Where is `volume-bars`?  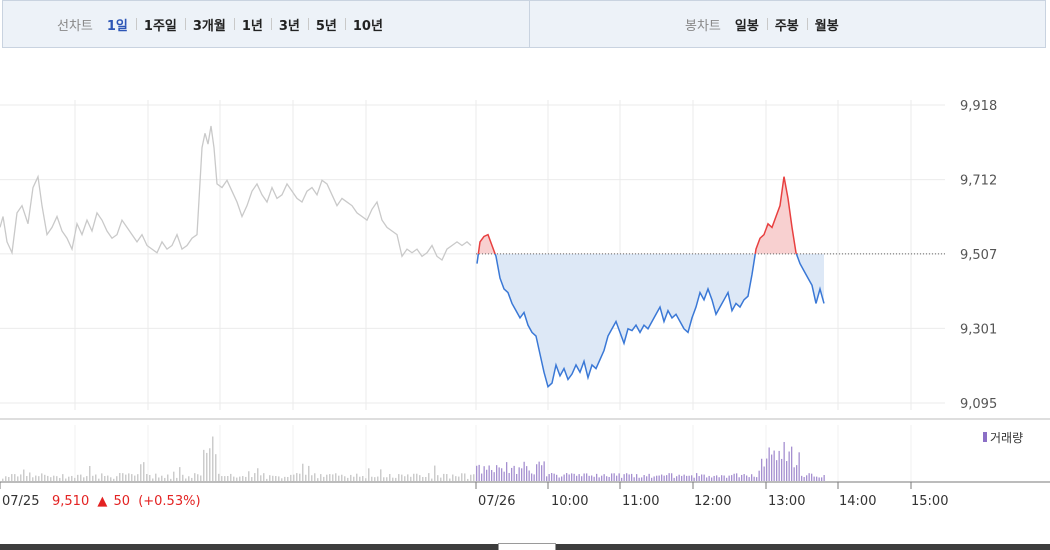
volume-bars is located at coordinates (413, 458).